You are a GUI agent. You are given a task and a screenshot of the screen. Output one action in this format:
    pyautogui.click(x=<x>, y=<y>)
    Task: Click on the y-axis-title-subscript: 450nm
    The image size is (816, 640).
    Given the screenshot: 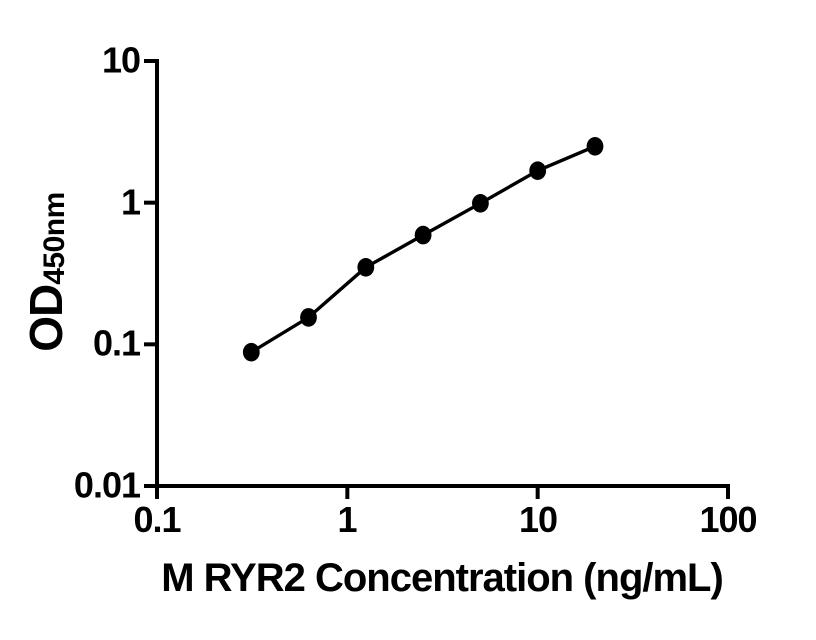 What is the action you would take?
    pyautogui.click(x=54, y=238)
    